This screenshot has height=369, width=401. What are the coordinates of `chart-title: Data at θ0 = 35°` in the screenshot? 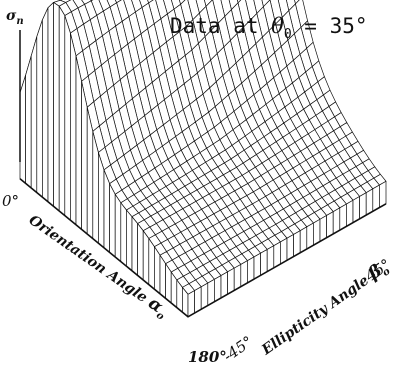 It's located at (269, 28).